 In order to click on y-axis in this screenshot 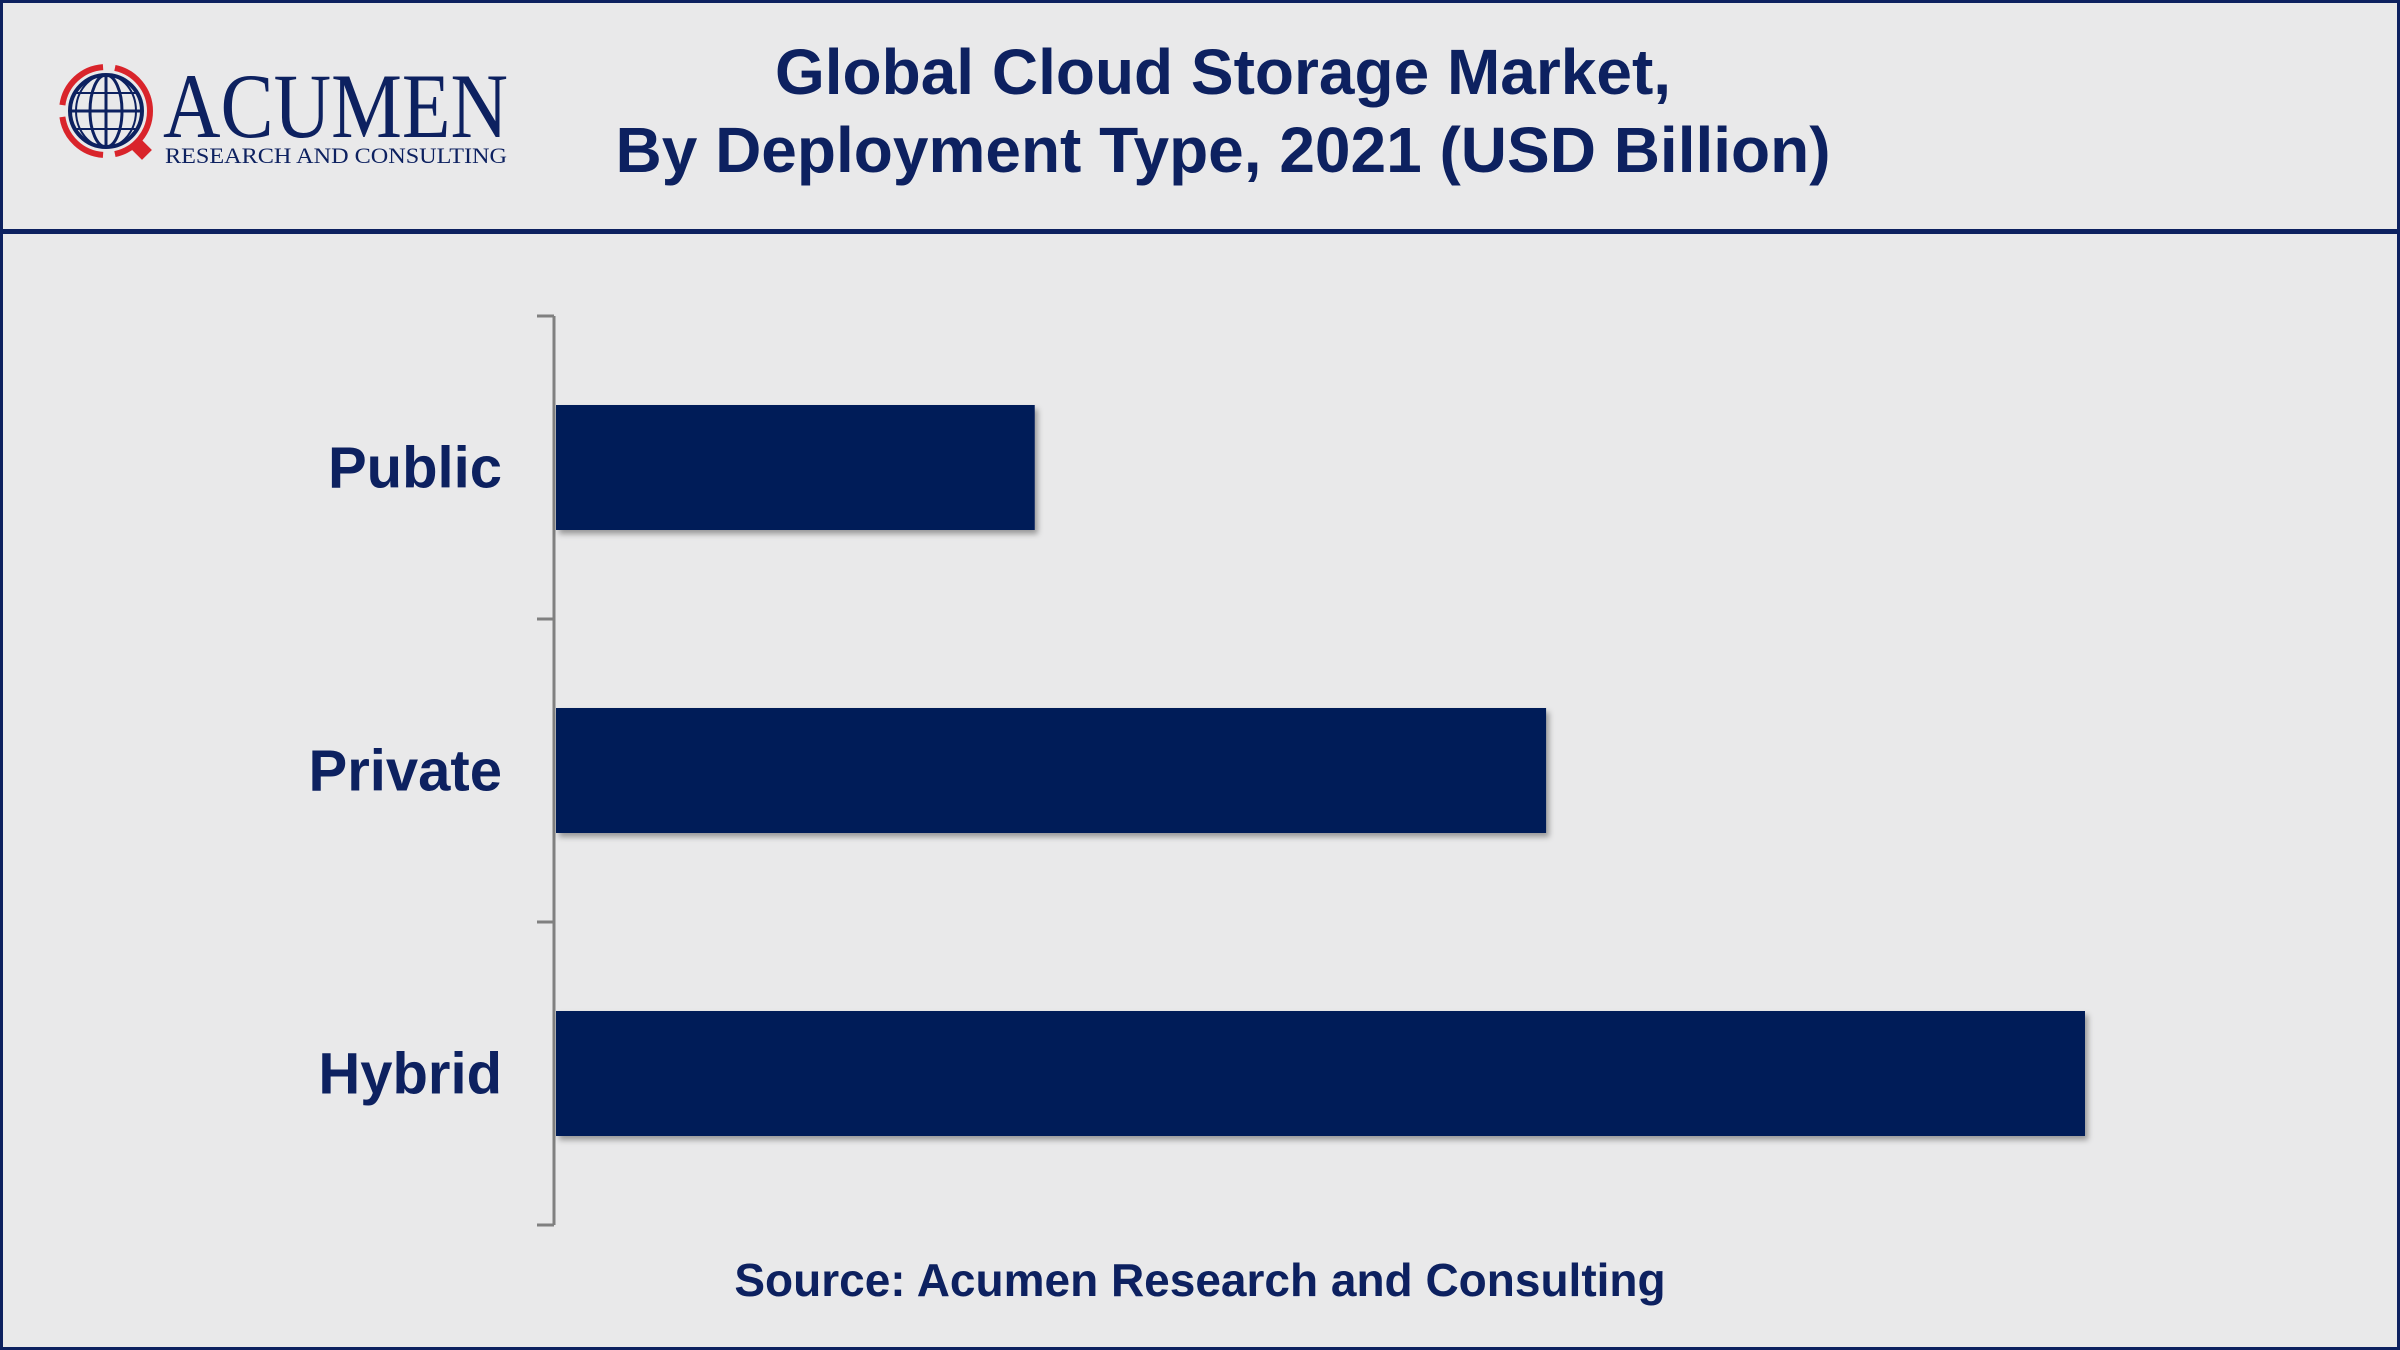, I will do `click(546, 770)`.